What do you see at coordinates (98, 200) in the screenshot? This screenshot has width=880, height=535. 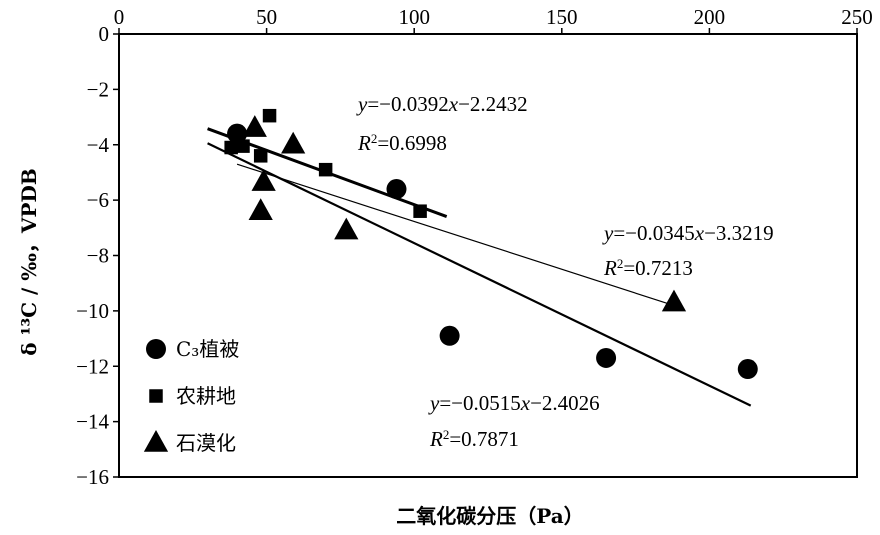 I see `y-tick-label: −6` at bounding box center [98, 200].